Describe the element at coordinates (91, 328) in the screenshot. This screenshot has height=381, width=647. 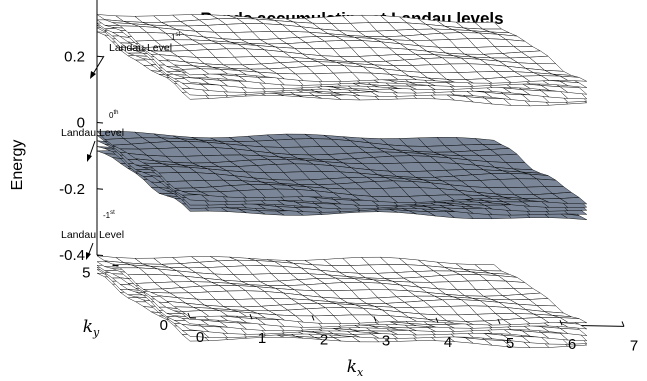
I see `y-axis-label: ky` at that location.